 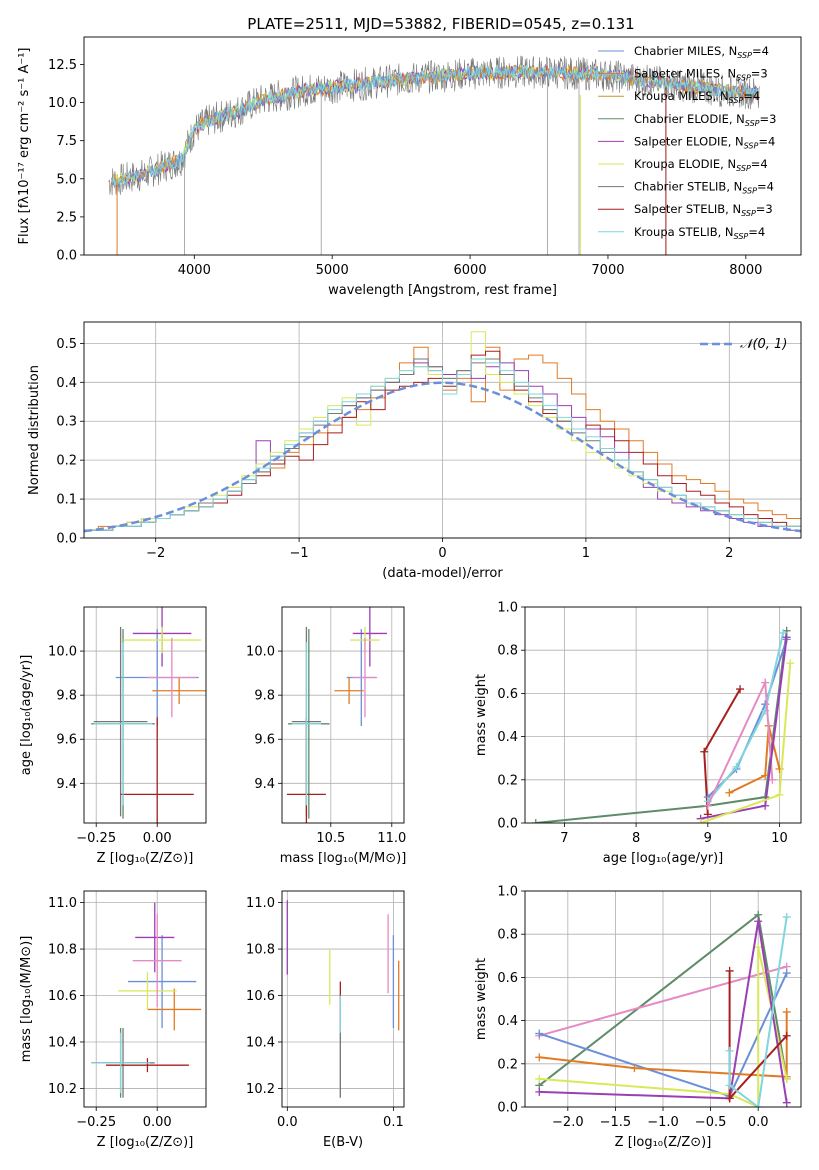 What do you see at coordinates (260, 903) in the screenshot?
I see `y-tick-label: 11.0` at bounding box center [260, 903].